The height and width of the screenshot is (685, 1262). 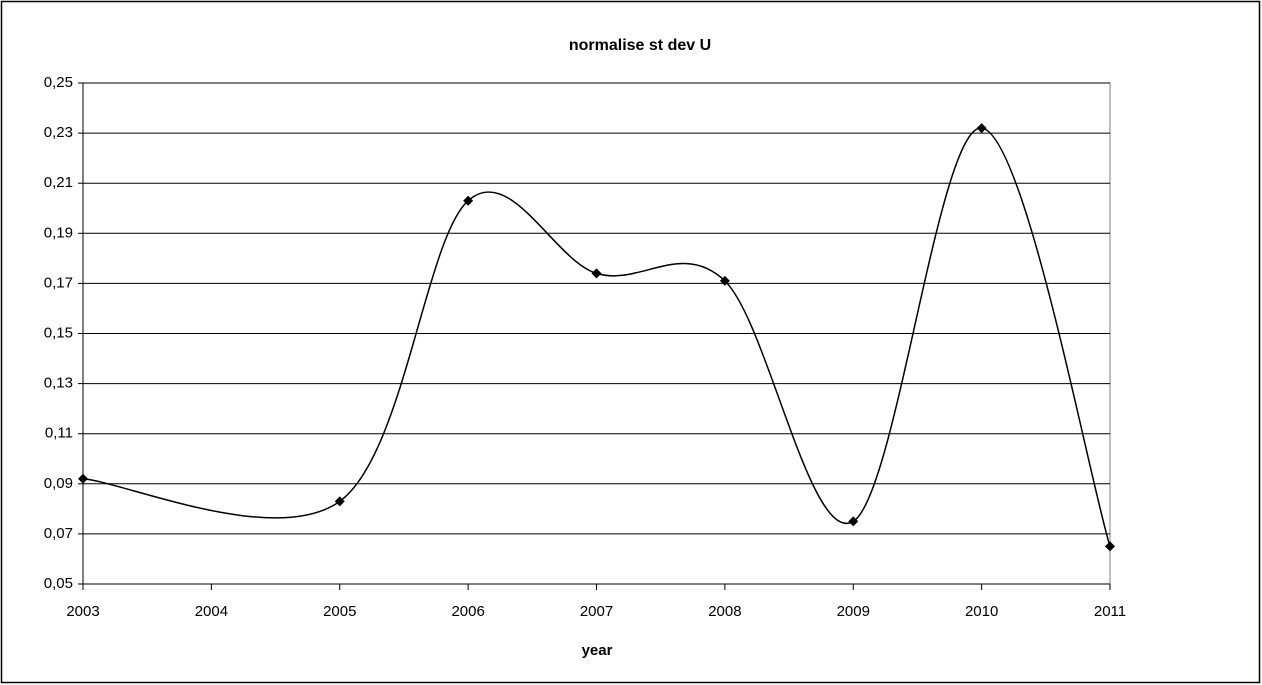 I want to click on y-tick-label: 0,19, so click(x=58, y=232).